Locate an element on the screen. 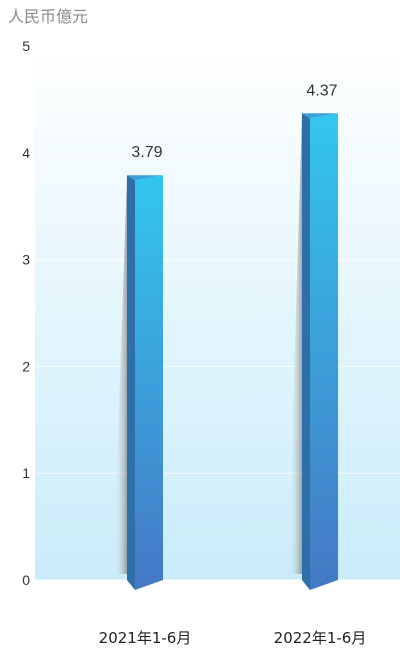 The image size is (400, 650). bar-value-label: 4.37 is located at coordinates (321, 90).